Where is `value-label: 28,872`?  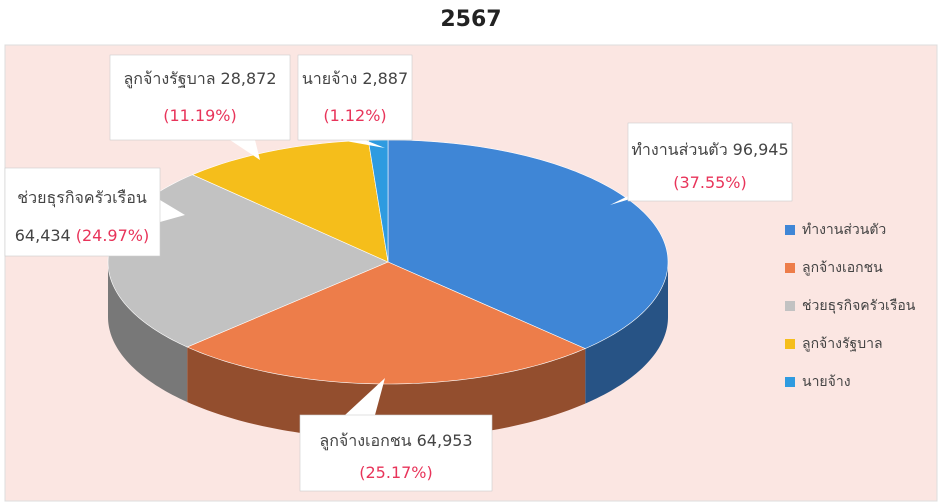
value-label: 28,872 is located at coordinates (249, 78).